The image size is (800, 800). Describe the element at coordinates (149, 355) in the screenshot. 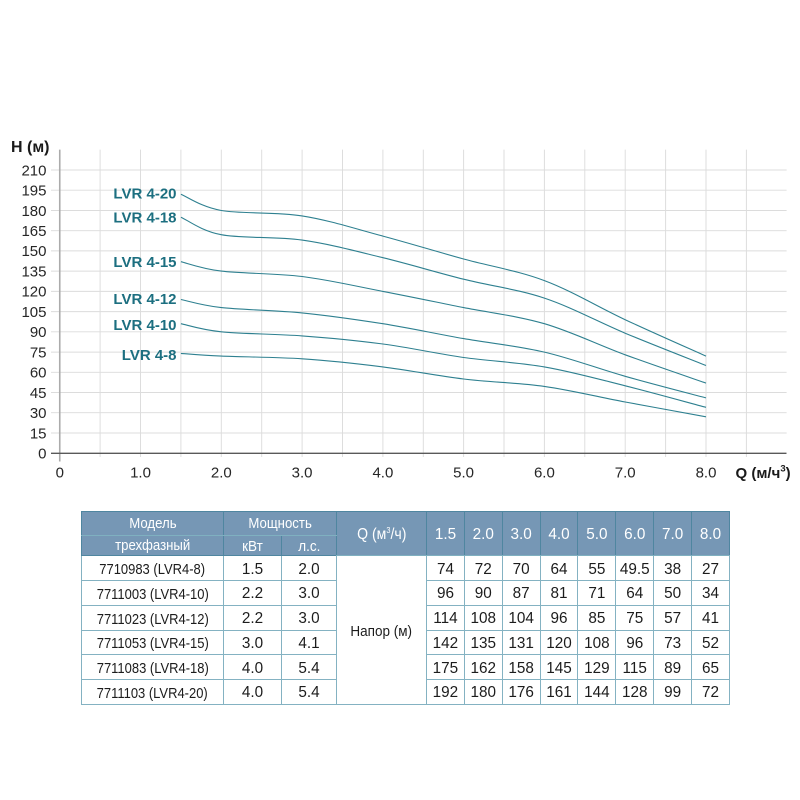

I see `svg-text: LVR 4-8` at that location.